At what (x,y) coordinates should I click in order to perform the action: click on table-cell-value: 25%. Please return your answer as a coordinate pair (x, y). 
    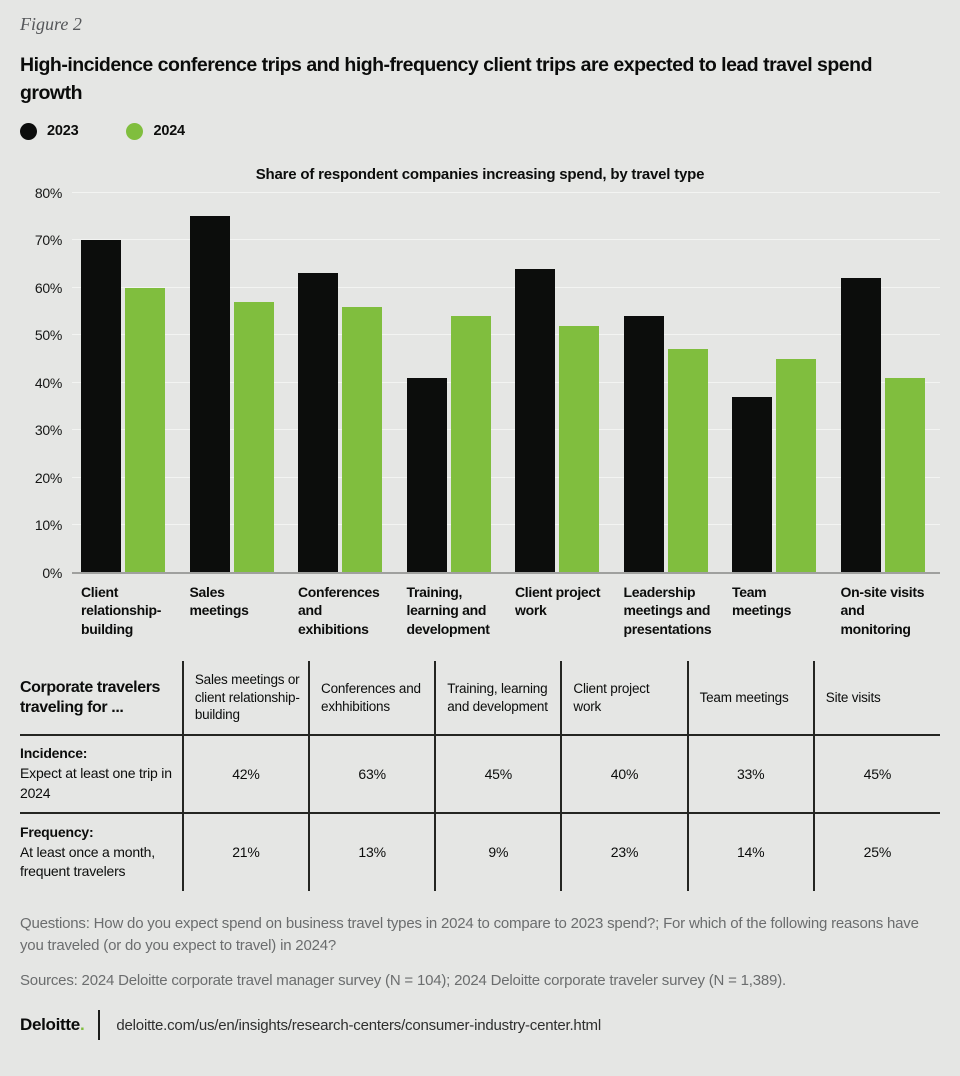
    Looking at the image, I should click on (876, 851).